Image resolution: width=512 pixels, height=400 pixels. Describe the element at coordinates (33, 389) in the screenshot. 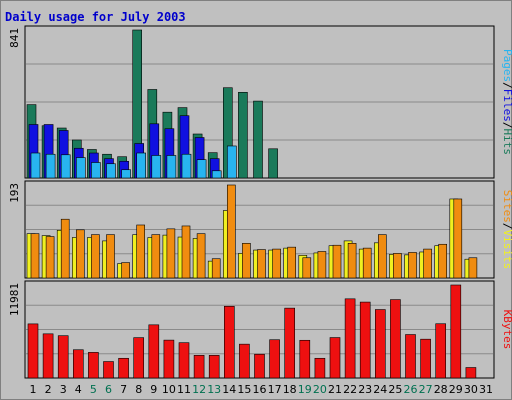

I see `x-tick-label: 1` at that location.